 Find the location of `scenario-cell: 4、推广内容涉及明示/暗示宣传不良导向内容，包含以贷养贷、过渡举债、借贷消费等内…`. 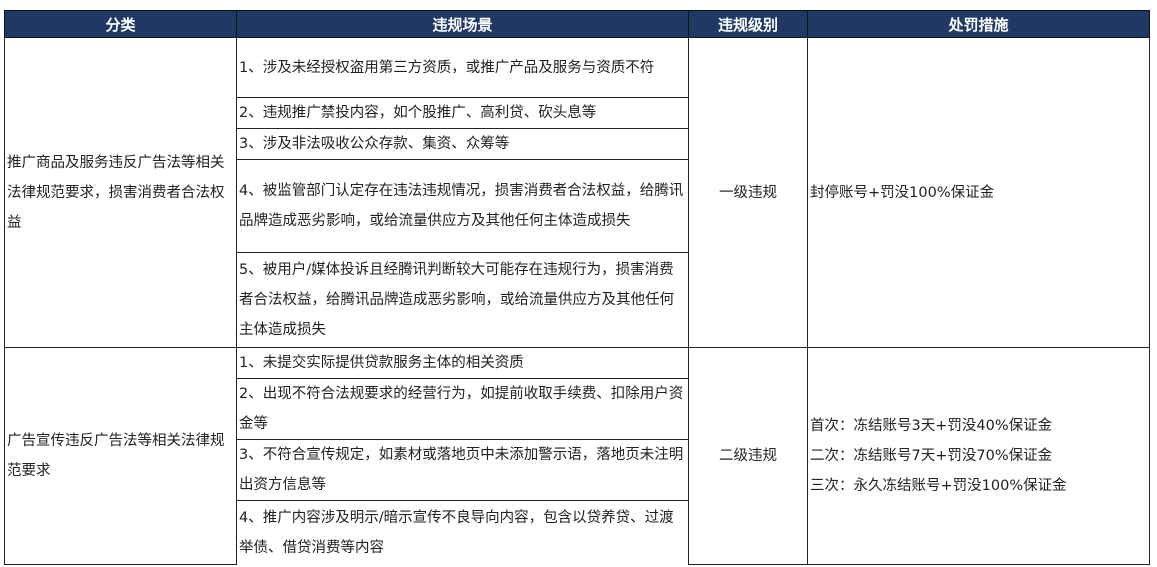

scenario-cell: 4、推广内容涉及明示/暗示宣传不良导向内容，包含以贷养贷、过渡举债、借贷消费等内… is located at coordinates (462, 532).